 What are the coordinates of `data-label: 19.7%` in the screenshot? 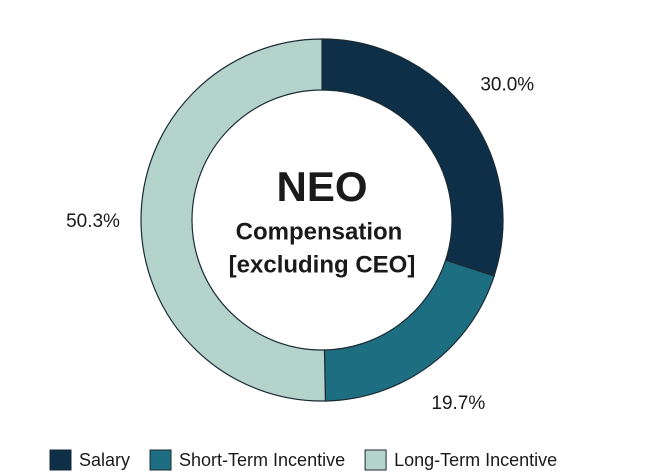 It's located at (458, 403).